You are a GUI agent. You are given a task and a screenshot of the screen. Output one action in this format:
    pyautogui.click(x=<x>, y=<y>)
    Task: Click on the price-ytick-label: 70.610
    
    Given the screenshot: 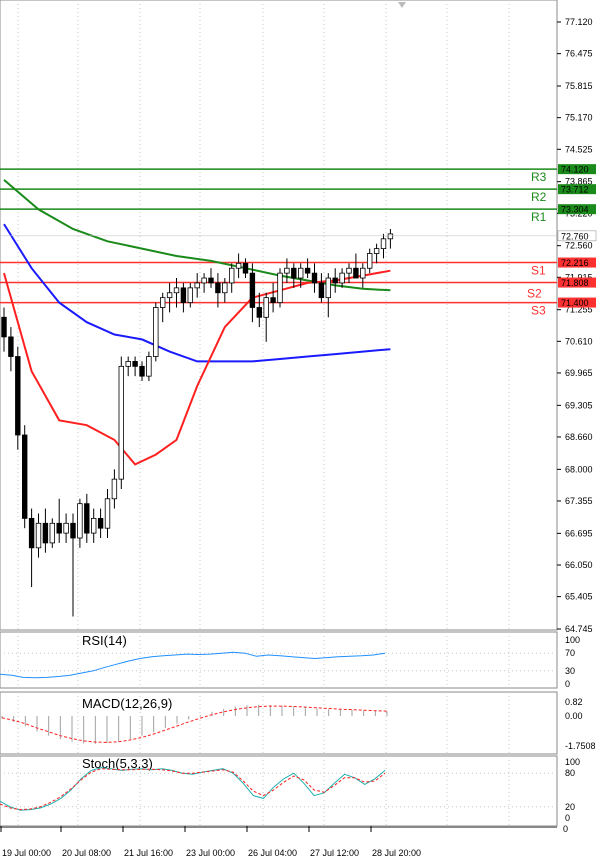 What is the action you would take?
    pyautogui.click(x=579, y=341)
    